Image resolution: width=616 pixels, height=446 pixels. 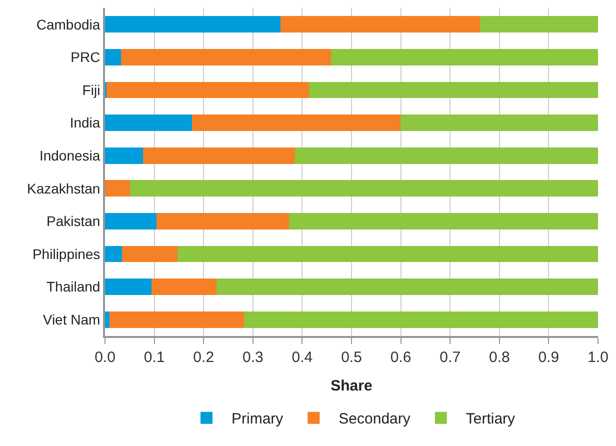 I want to click on y-tick-label: Pakistan, so click(x=73, y=221).